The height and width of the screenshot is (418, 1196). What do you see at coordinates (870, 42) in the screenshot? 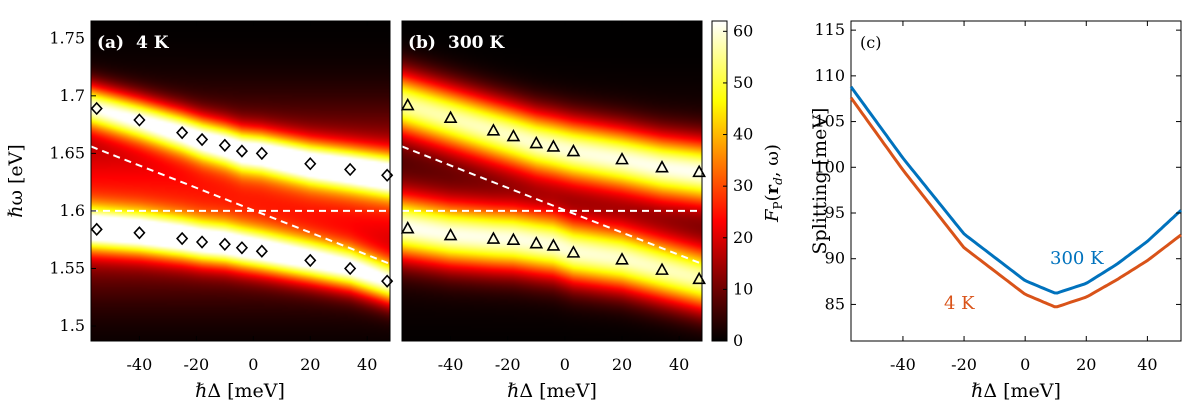
I see `panel-label-c: (c)` at bounding box center [870, 42].